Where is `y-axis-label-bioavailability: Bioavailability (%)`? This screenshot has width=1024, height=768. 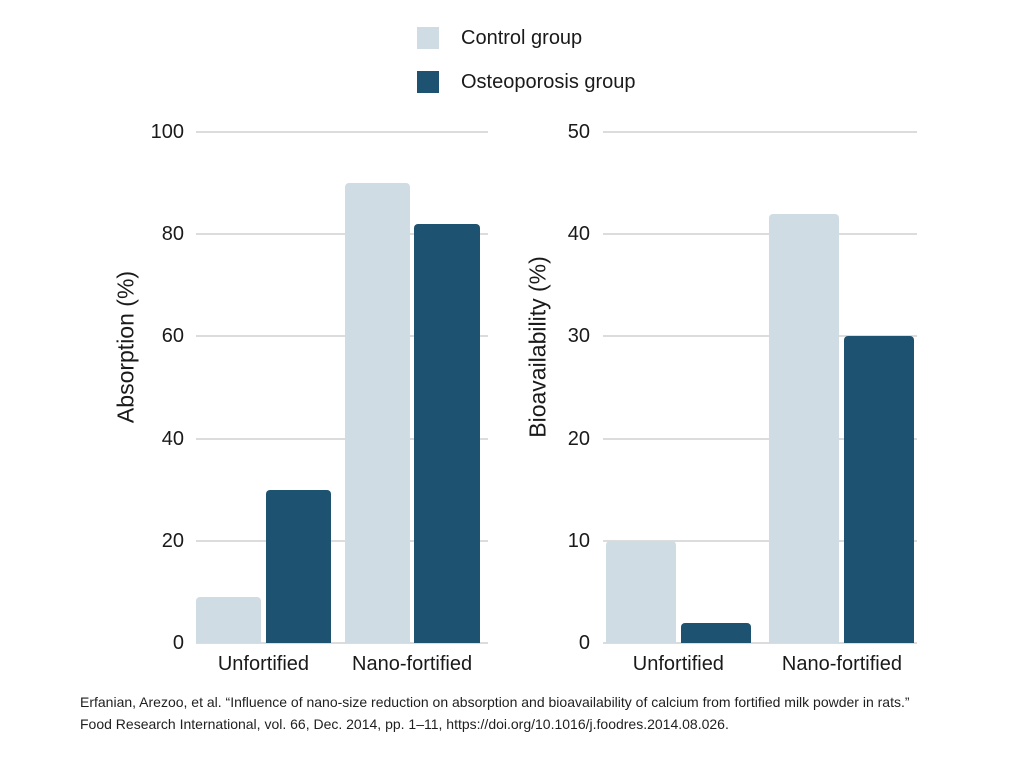
y-axis-label-bioavailability: Bioavailability (%) is located at coordinates (537, 347).